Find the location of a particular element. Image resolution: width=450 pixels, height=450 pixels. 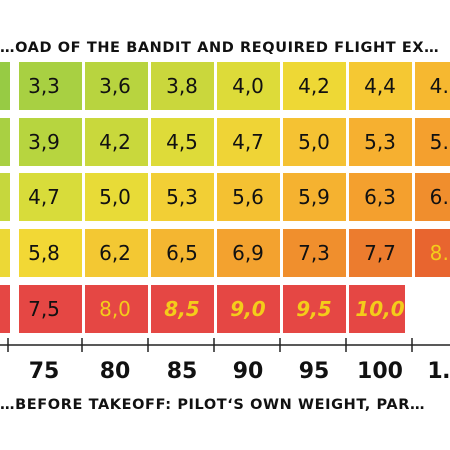

cell-value-label: 9,5 is located at coordinates (313, 309).